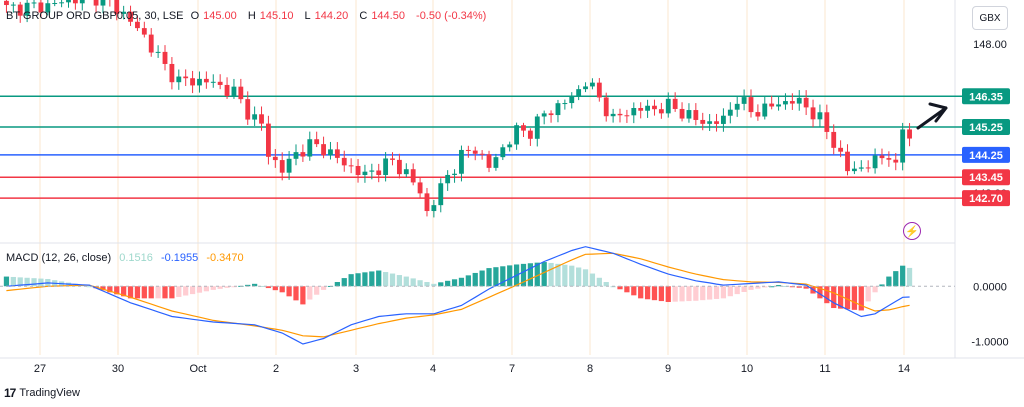  What do you see at coordinates (49, 393) in the screenshot?
I see `branding-text: TradingView` at bounding box center [49, 393].